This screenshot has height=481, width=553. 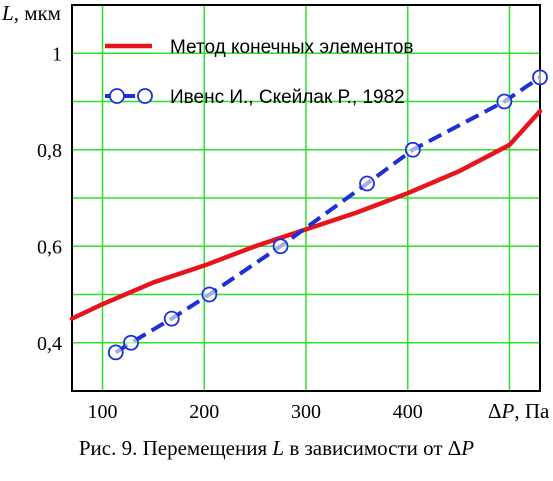 I want to click on y-tick-label-3: 1, so click(x=57, y=54).